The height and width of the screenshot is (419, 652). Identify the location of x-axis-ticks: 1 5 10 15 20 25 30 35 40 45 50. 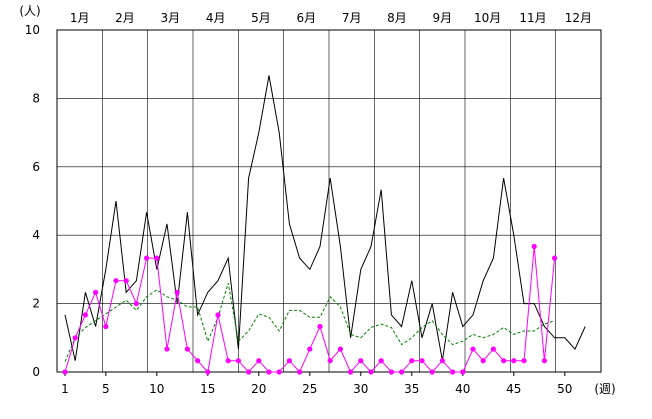
(316, 384).